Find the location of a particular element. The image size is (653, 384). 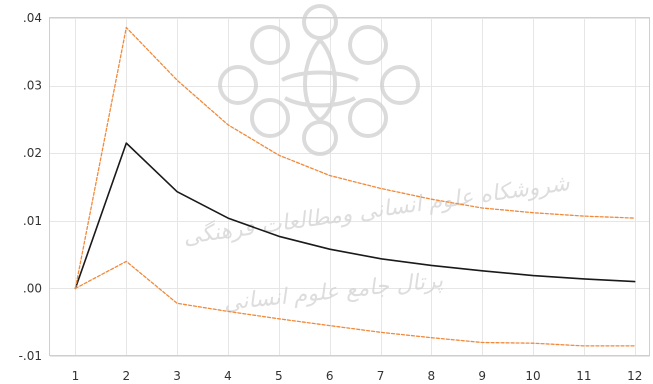

svg-text:شروشكاه علوم انسانی ومطالعات ف: شروشكاه علوم انسانی ومطالعات فرهنگی is located at coordinates (377, 210).